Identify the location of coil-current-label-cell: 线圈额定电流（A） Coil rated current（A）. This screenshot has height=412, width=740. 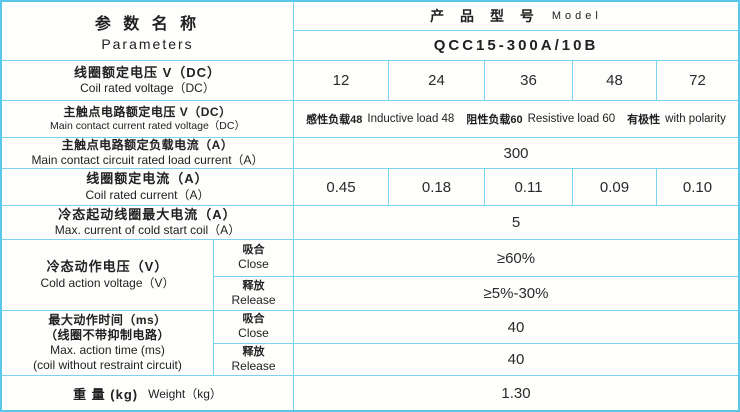
(147, 187).